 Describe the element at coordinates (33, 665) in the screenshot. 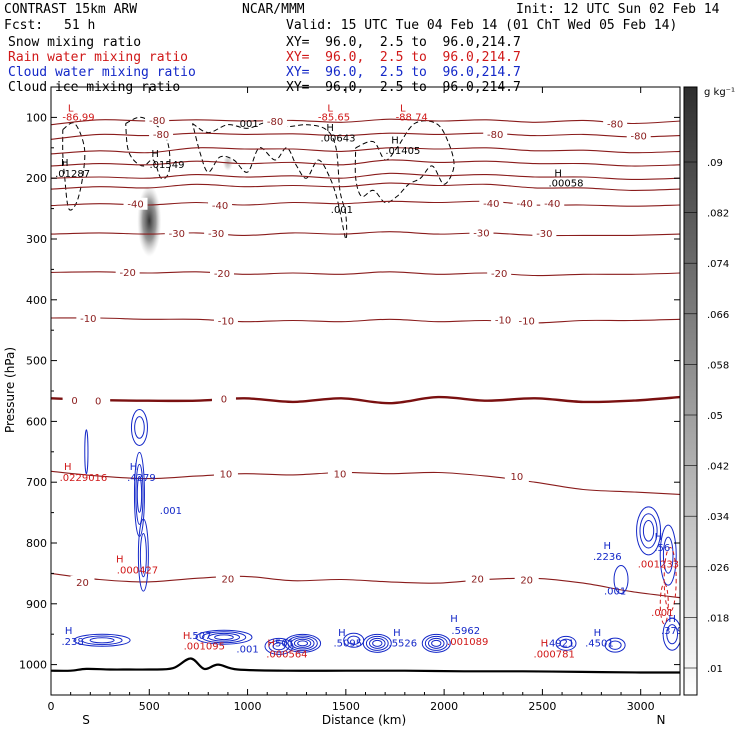

I see `y-tick-label: 1000` at that location.